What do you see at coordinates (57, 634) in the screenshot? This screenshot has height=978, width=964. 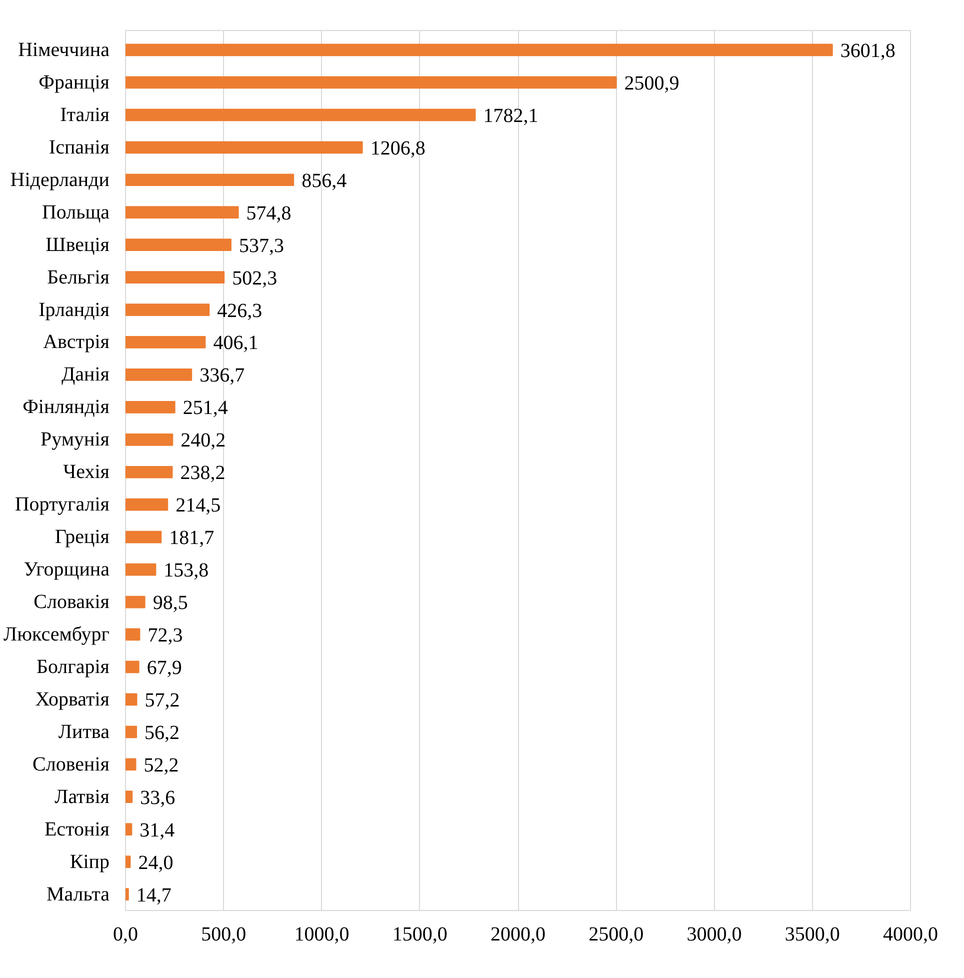 I see `y-tick-label: Люксембург` at bounding box center [57, 634].